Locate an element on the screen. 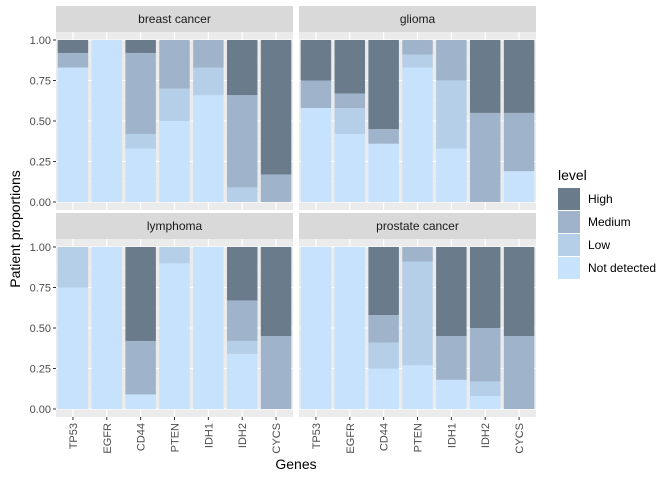 The image size is (672, 480). bar-segment-egfr-medium is located at coordinates (350, 101).